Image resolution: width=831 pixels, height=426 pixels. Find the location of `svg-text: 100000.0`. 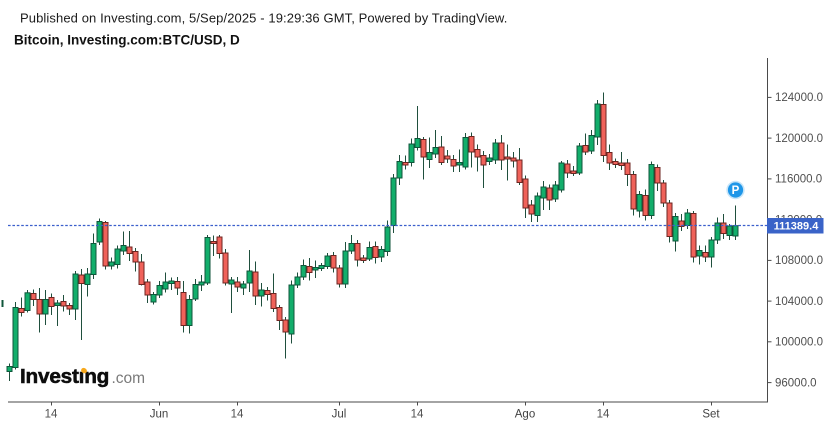

svg-text: 100000.0 is located at coordinates (799, 343).